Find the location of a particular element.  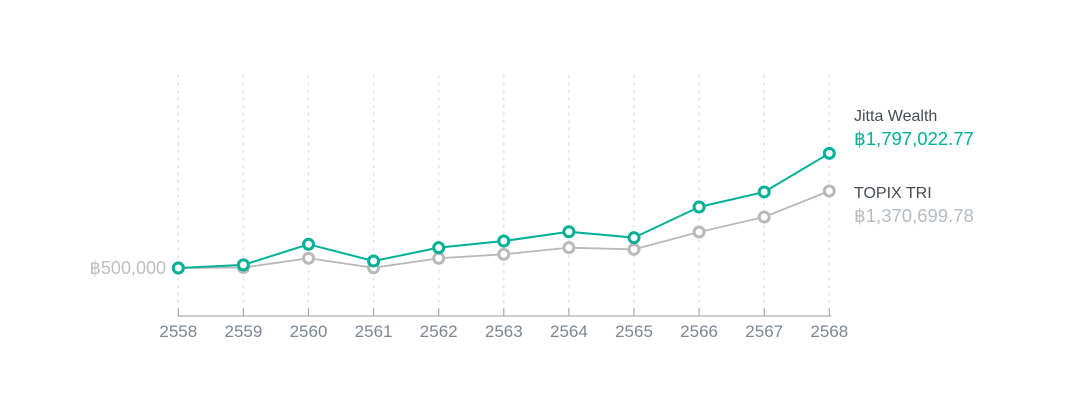

x-tick-label: 2568 is located at coordinates (829, 331).